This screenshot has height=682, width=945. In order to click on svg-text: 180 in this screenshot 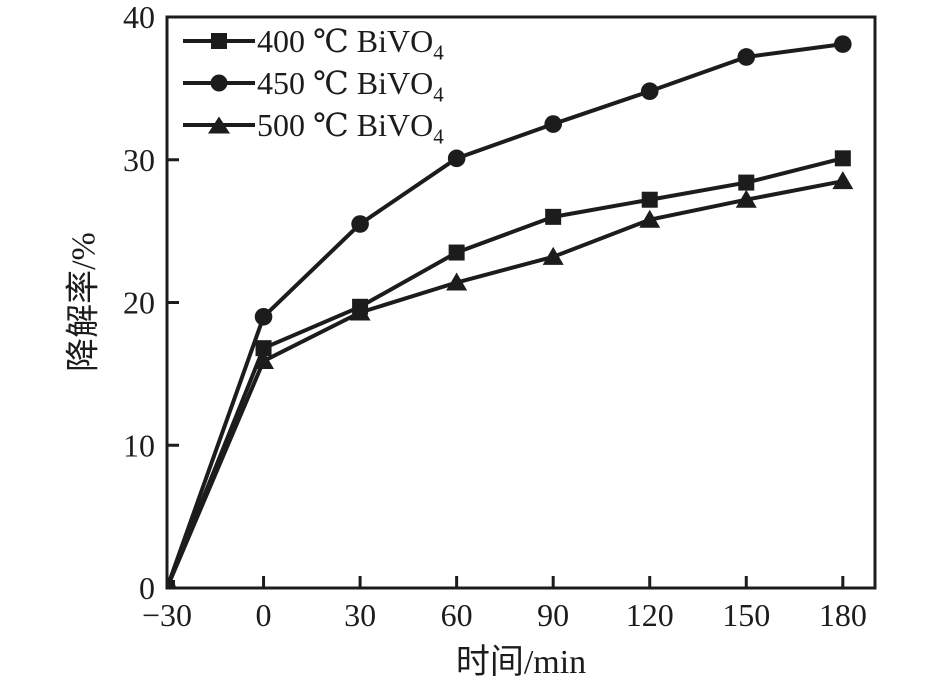, I will do `click(843, 615)`.